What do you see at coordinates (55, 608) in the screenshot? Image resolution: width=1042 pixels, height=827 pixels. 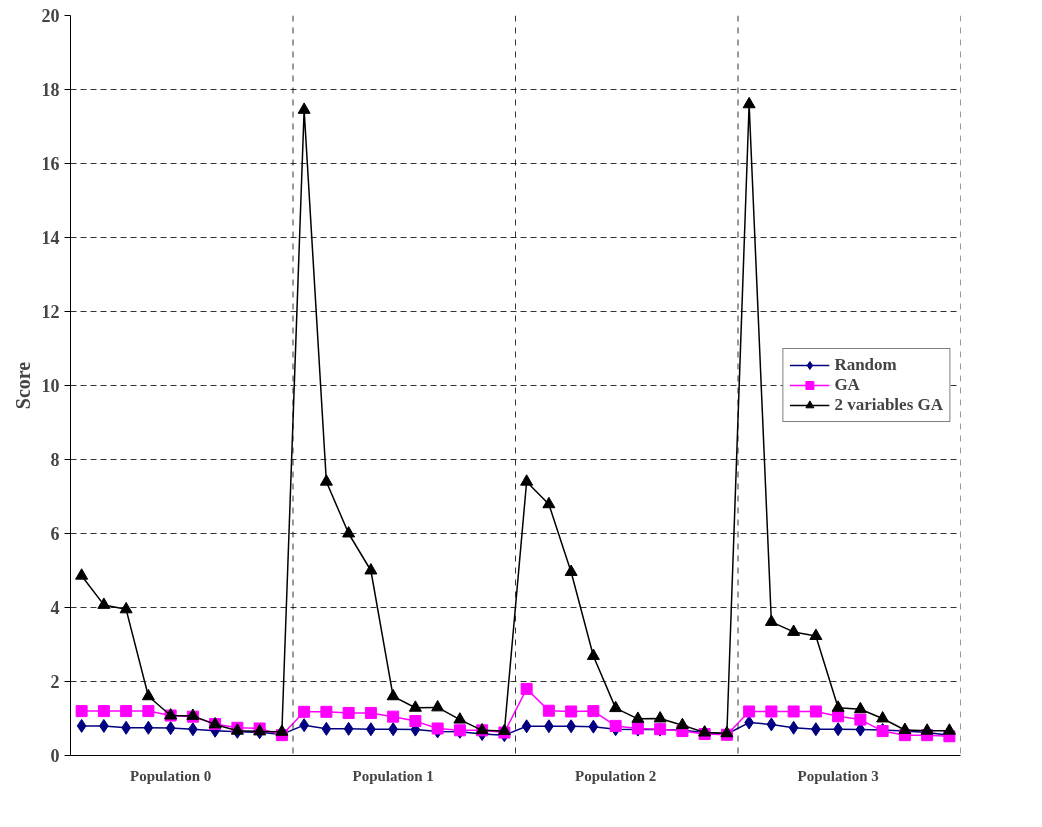 I see `y-tick-label: 4` at bounding box center [55, 608].